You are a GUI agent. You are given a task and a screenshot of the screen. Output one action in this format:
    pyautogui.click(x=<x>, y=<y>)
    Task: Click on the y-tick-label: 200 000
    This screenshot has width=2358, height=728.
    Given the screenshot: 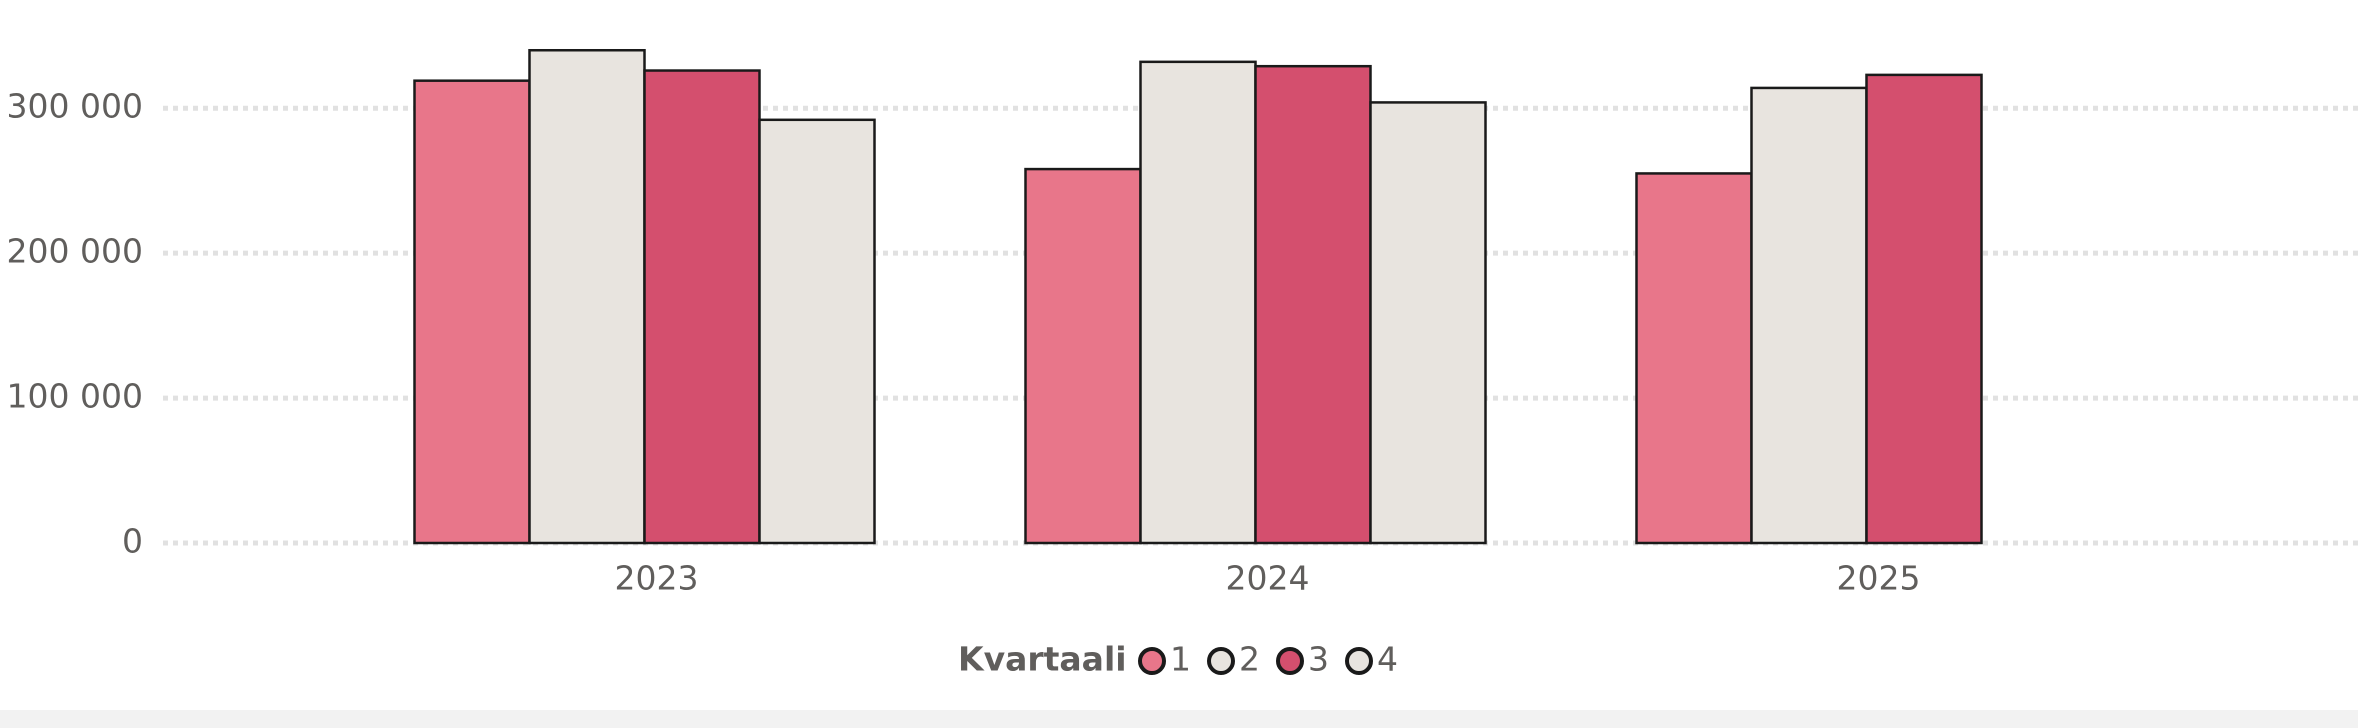 What is the action you would take?
    pyautogui.click(x=75, y=251)
    